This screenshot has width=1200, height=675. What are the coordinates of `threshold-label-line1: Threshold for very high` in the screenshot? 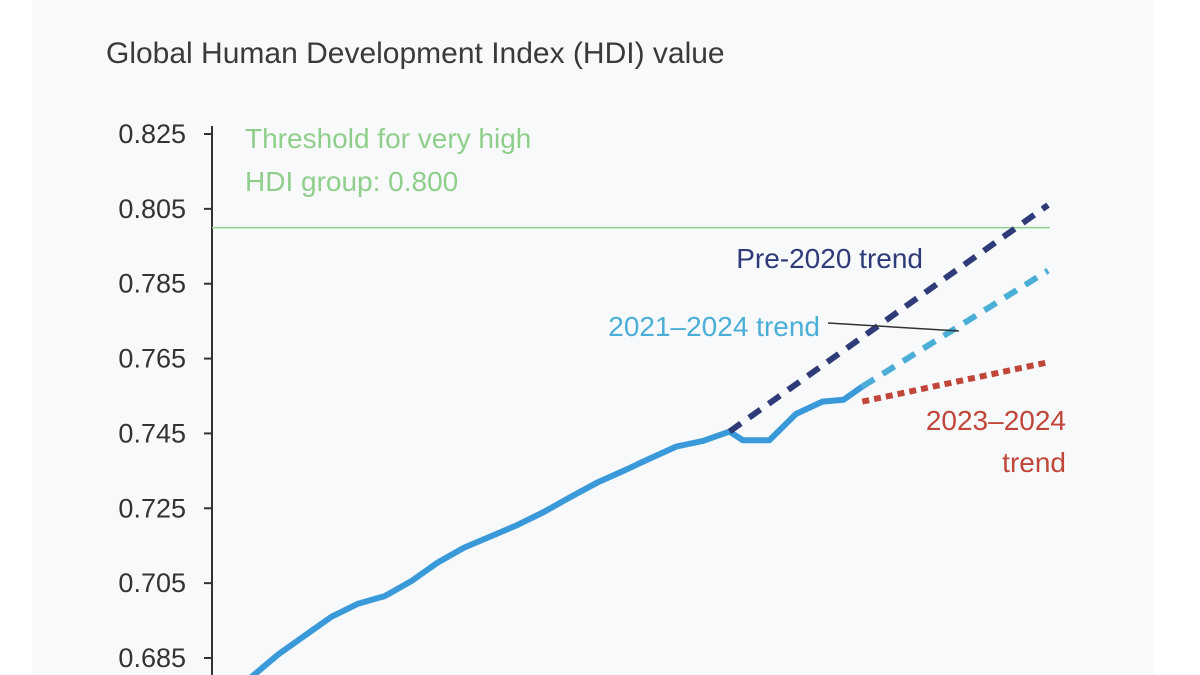 It's located at (388, 138).